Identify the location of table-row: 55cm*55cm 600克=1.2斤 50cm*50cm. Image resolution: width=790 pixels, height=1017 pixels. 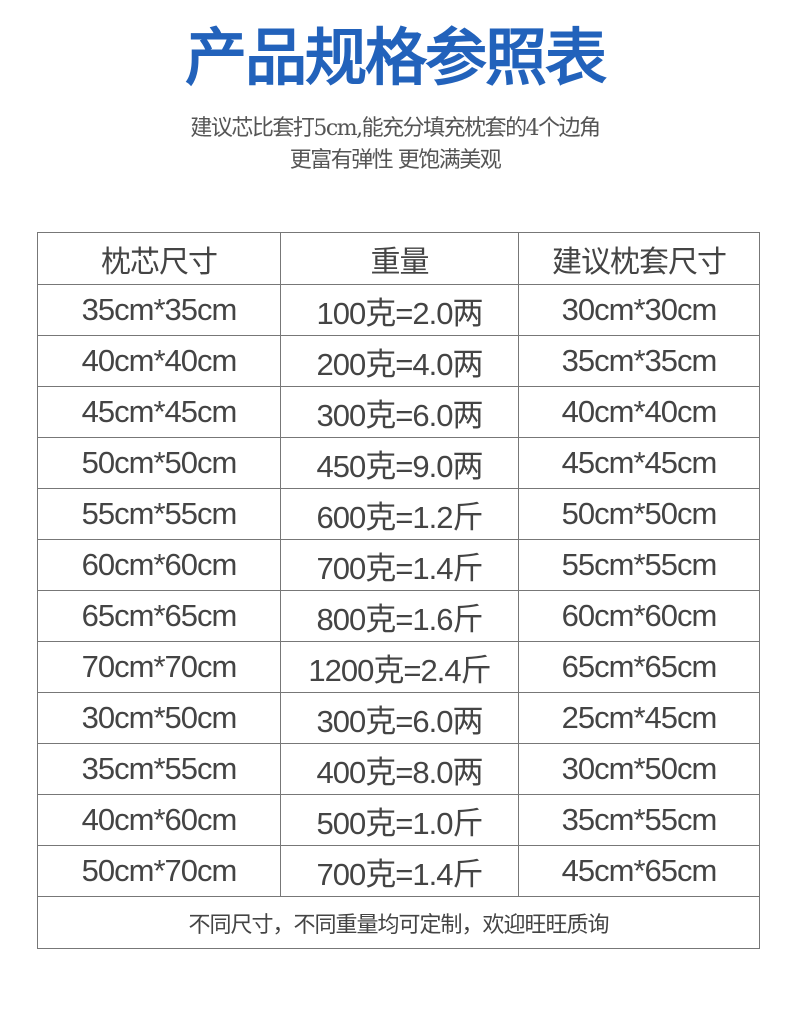
(398, 514).